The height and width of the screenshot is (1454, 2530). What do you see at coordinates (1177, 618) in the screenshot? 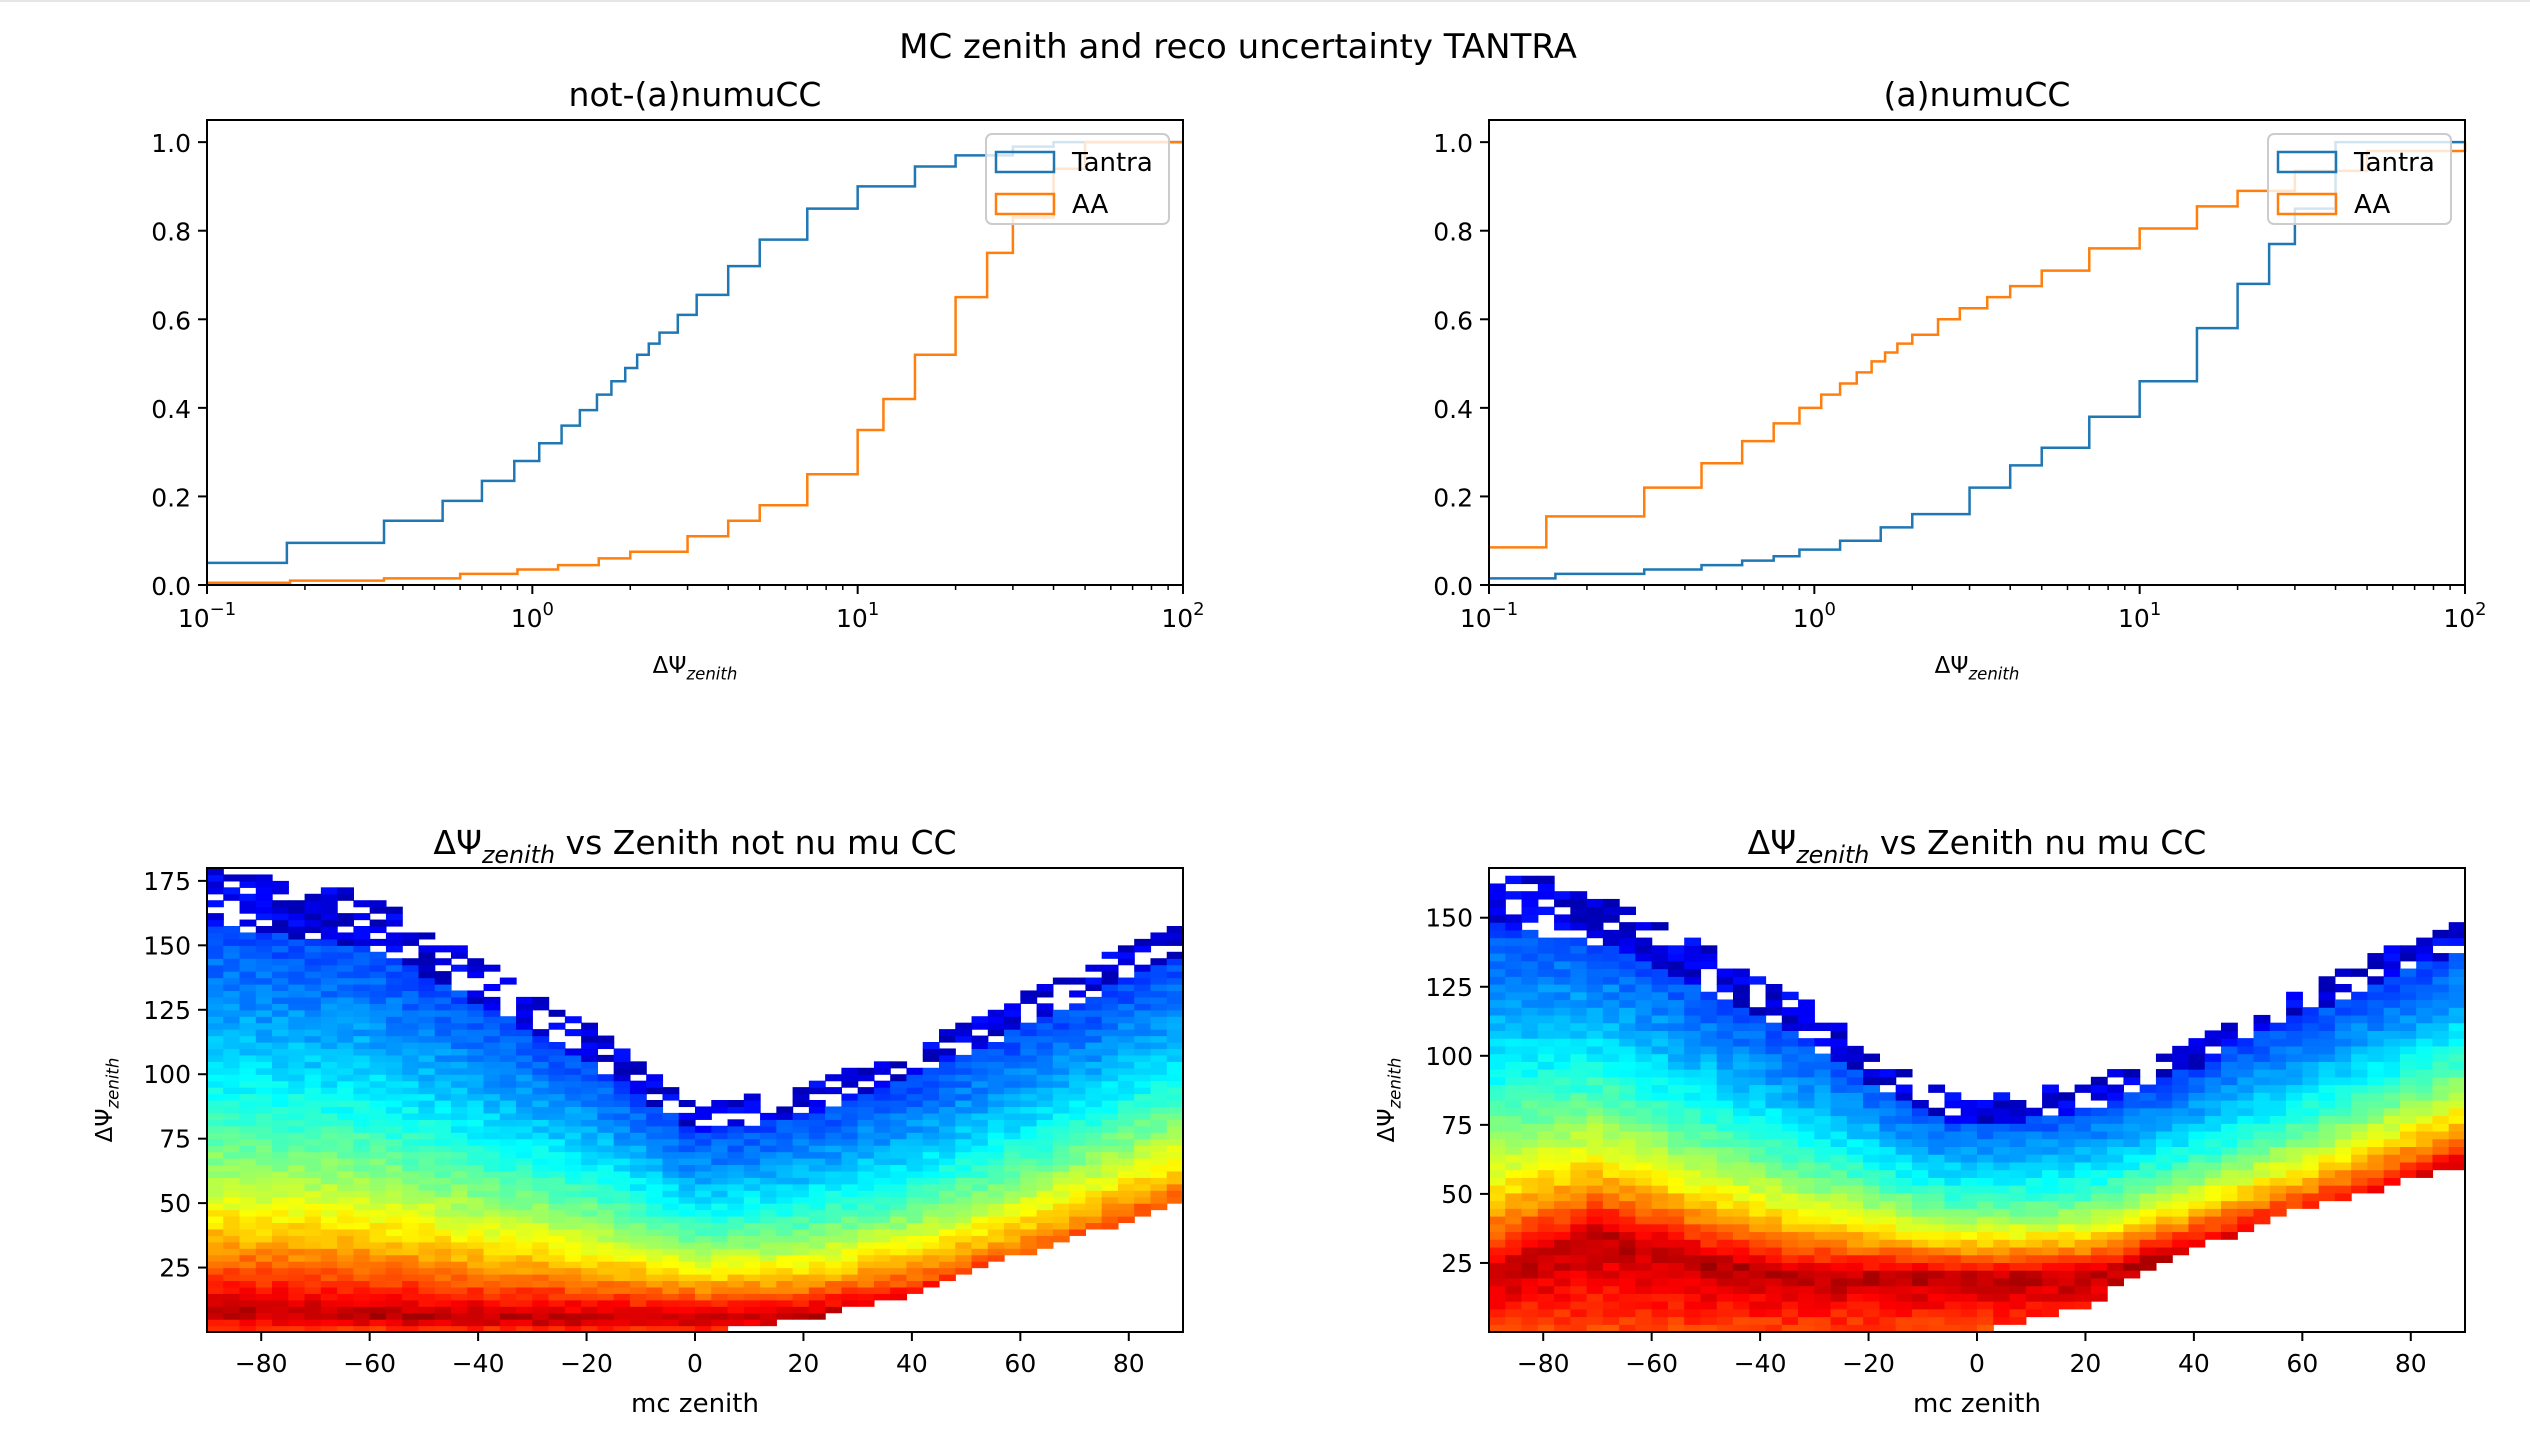
I see `x-tick-base: 10` at bounding box center [1177, 618].